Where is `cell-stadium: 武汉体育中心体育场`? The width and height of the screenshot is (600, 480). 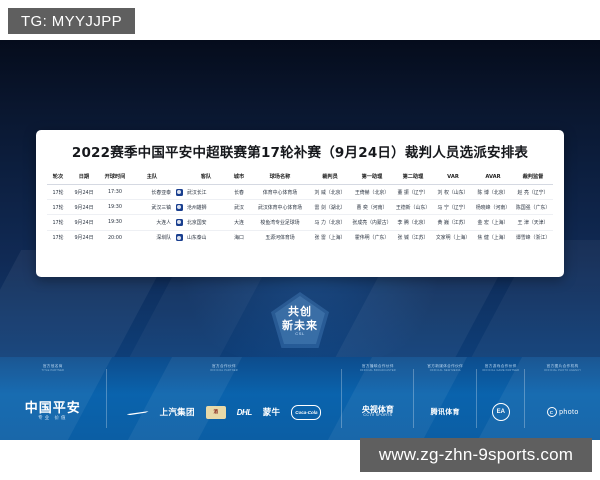
cell-stadium: 武汉体育中心体育场 is located at coordinates (280, 207).